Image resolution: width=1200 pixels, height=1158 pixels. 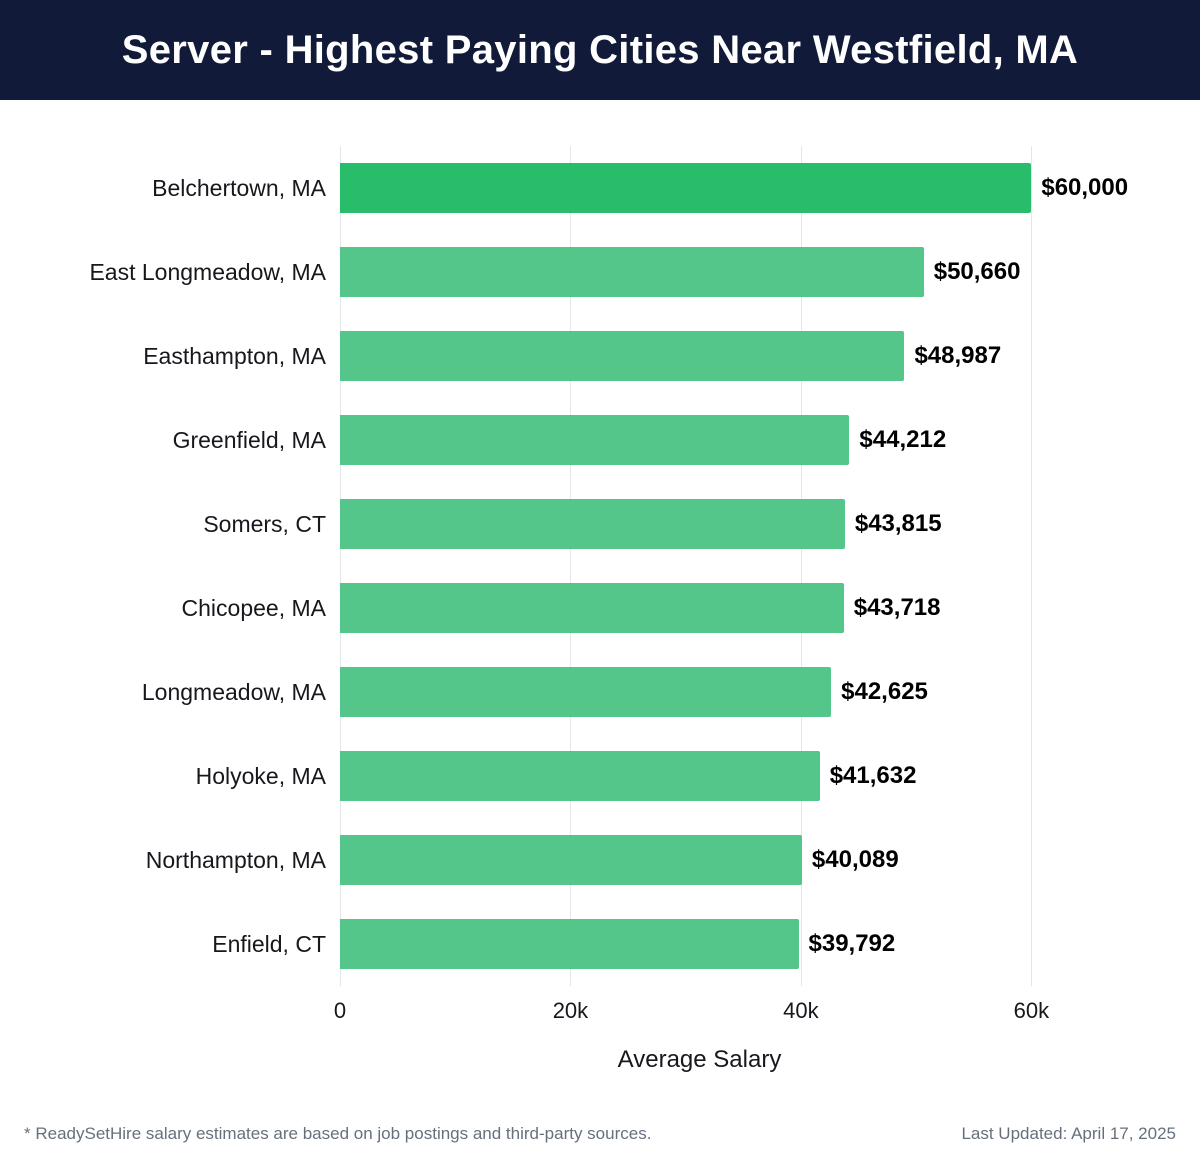 I want to click on bar-label: Easthampton, MA, so click(x=234, y=355).